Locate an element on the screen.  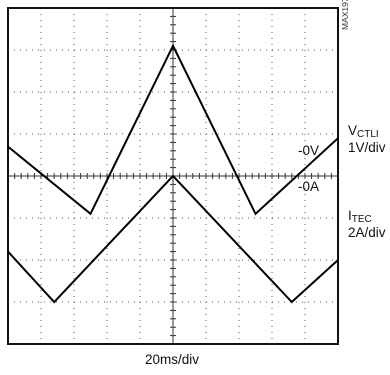
vctli-subscript: CTLI is located at coordinates (368, 134).